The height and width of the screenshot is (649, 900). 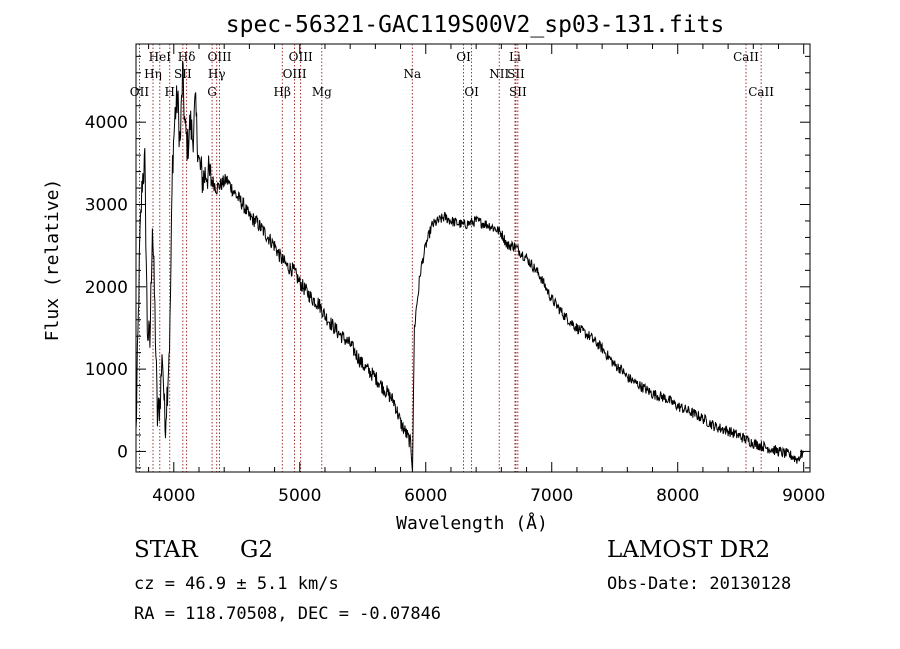 I want to click on line-marker-label: Hη, so click(x=153, y=74).